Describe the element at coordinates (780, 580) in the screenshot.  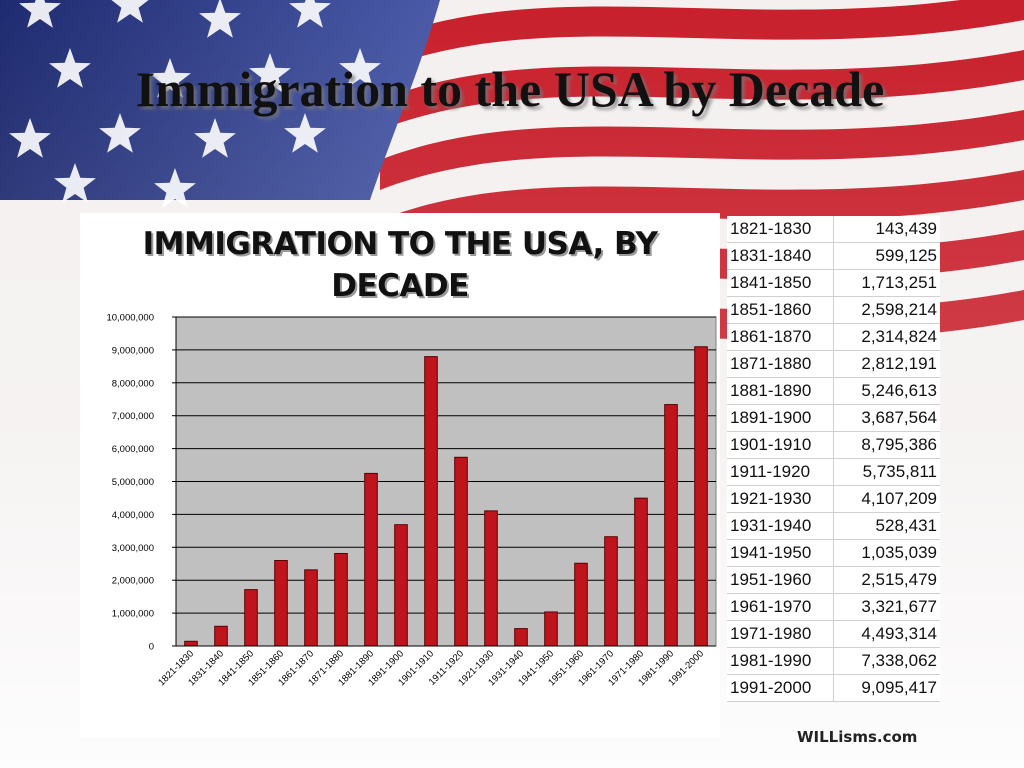
I see `decade-cell: 1951-1960` at that location.